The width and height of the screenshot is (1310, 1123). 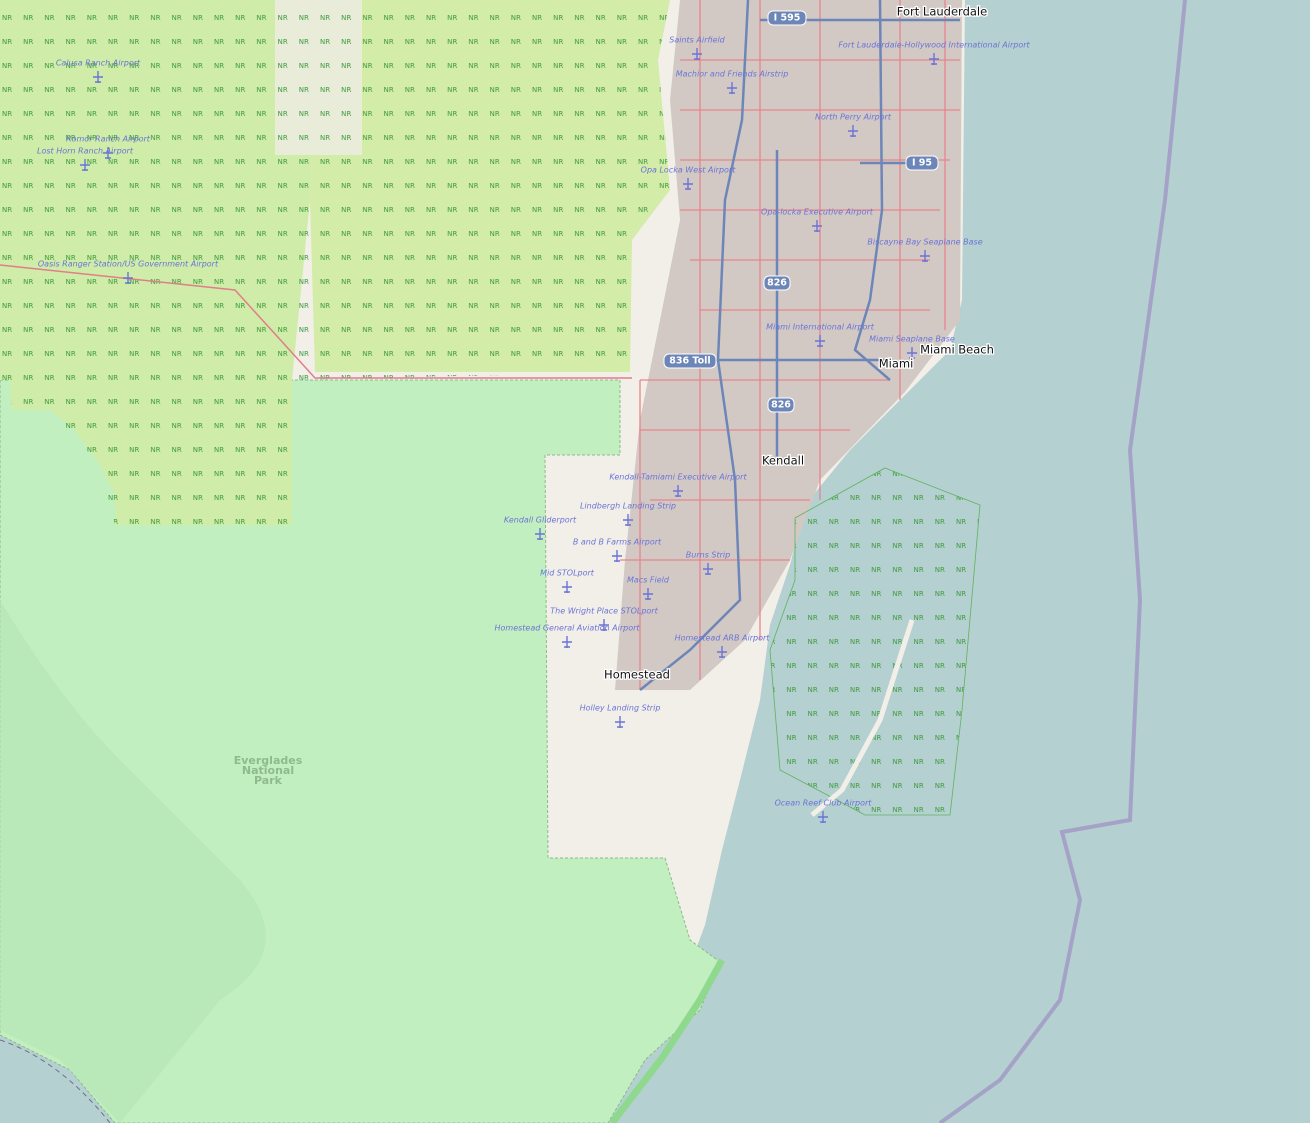 What do you see at coordinates (637, 675) in the screenshot?
I see `place-label: Homestead` at bounding box center [637, 675].